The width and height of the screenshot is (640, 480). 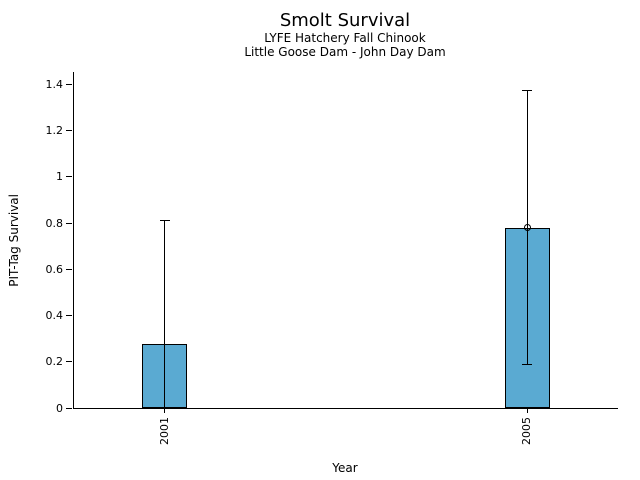 What do you see at coordinates (345, 468) in the screenshot?
I see `x-axis-title: Year` at bounding box center [345, 468].